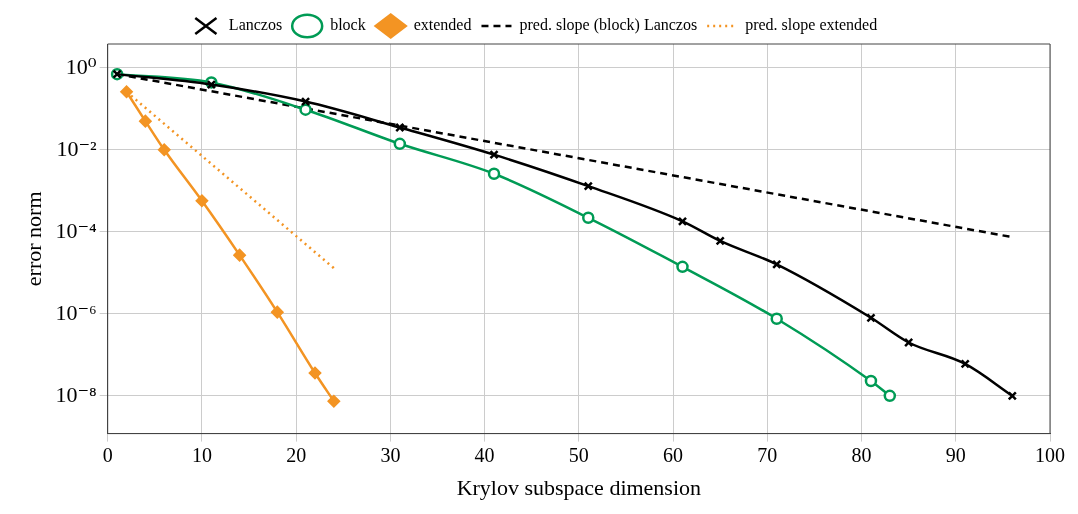 Image resolution: width=1078 pixels, height=514 pixels. Describe the element at coordinates (811, 25) in the screenshot. I see `legend-label: pred. slope extended` at that location.